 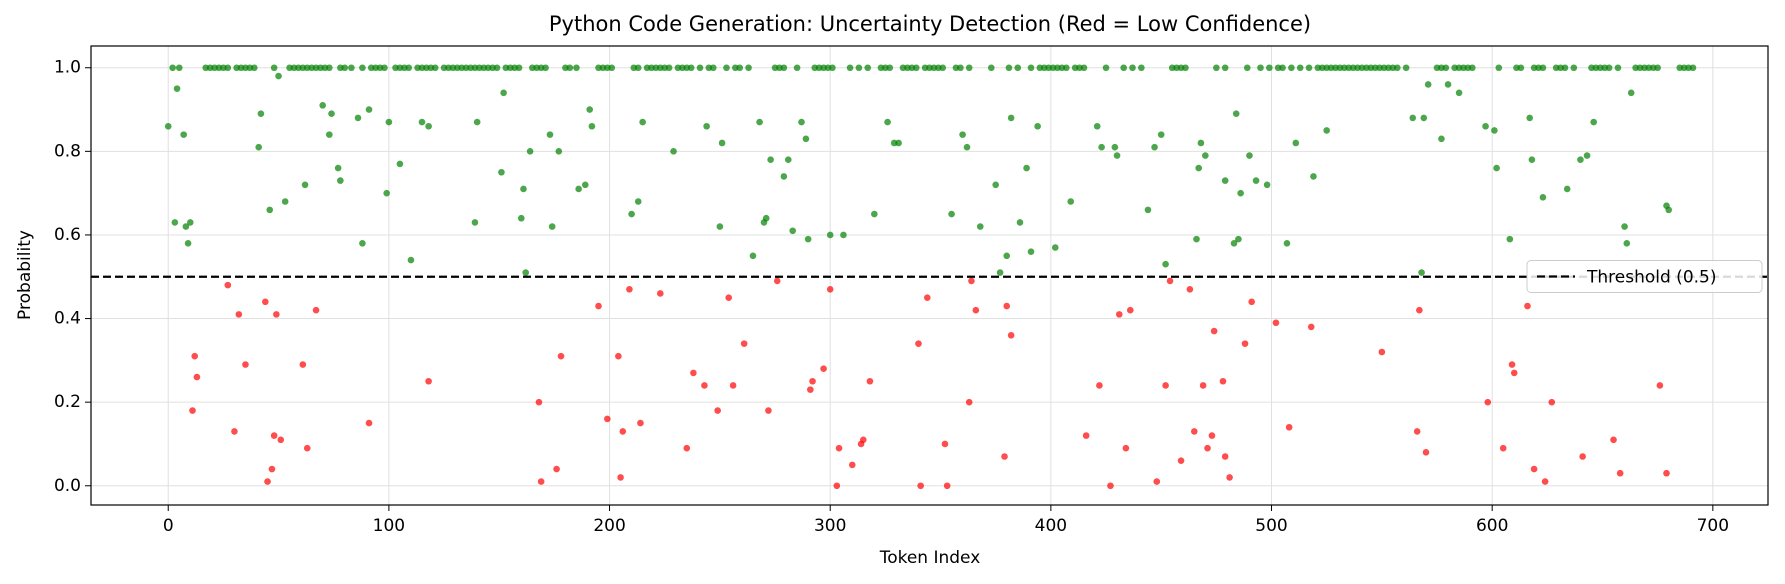 What do you see at coordinates (1492, 526) in the screenshot?
I see `x-tick-label: 600` at bounding box center [1492, 526].